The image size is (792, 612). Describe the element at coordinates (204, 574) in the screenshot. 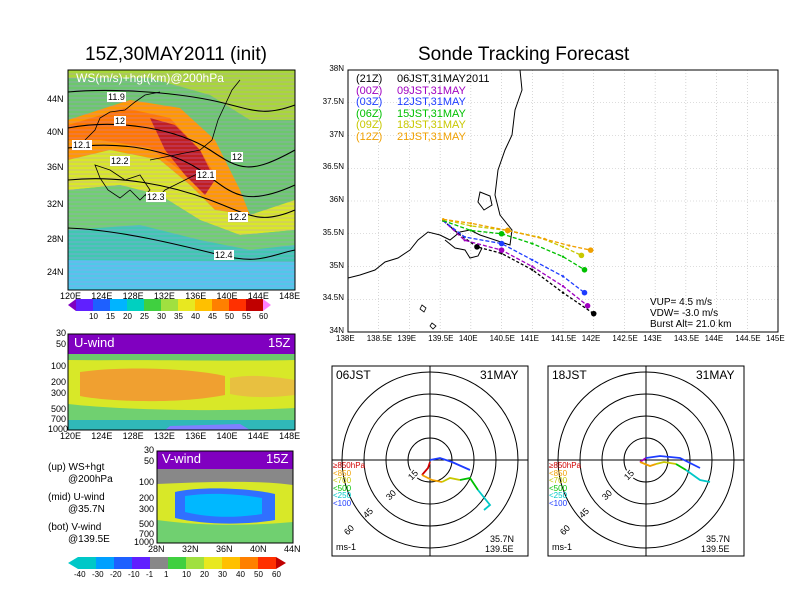

I see `v-colorbar-tick: 20` at that location.